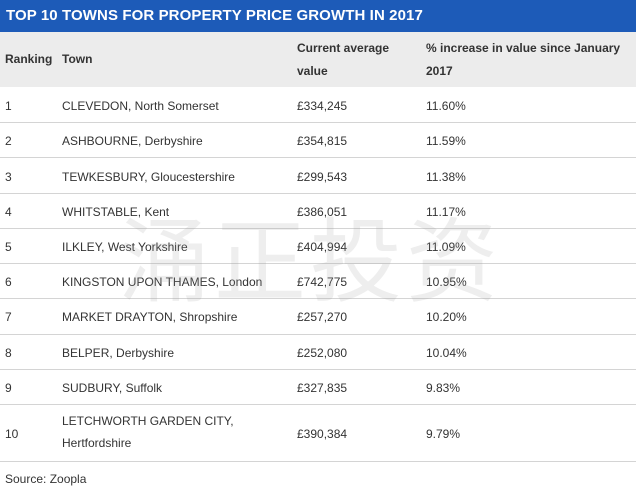 Image resolution: width=636 pixels, height=496 pixels. I want to click on header-current-value: Current average value, so click(357, 60).